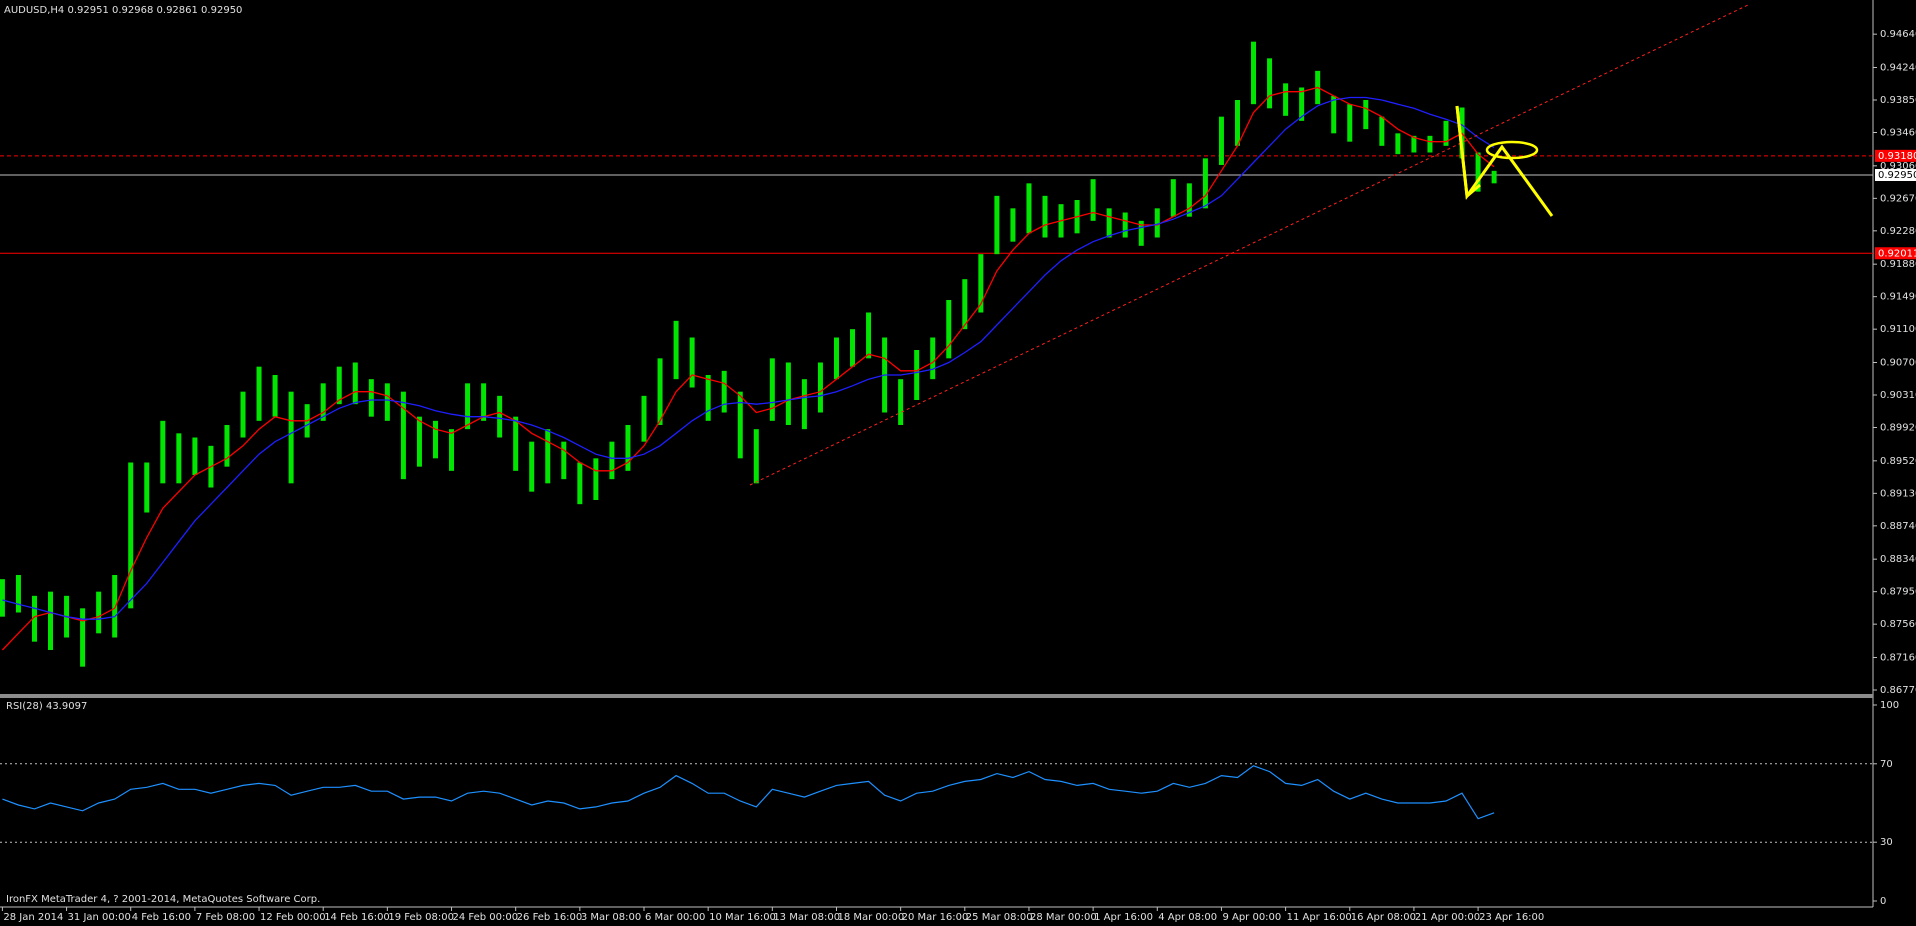  Describe the element at coordinates (33, 917) in the screenshot. I see `x-tick-label: 28 Jan 2014` at that location.